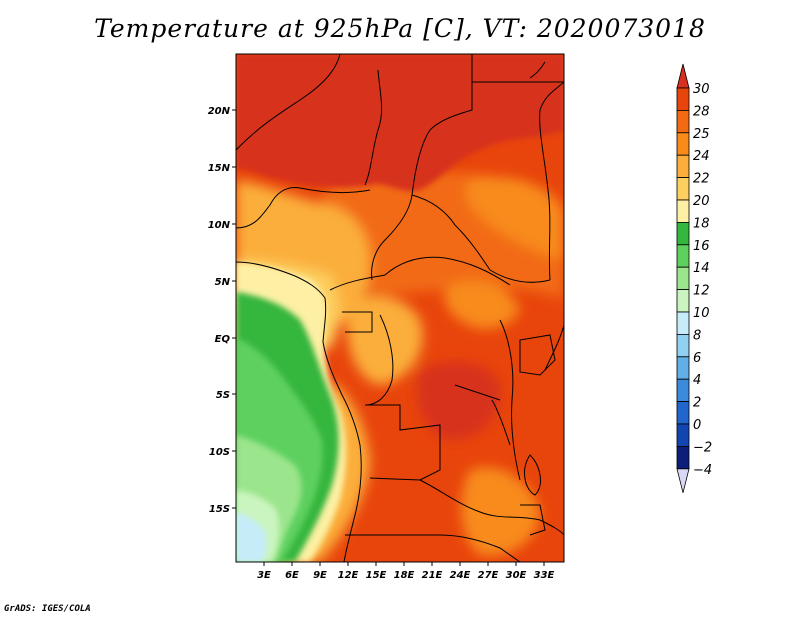 This screenshot has height=618, width=800. What do you see at coordinates (234, 309) in the screenshot?
I see `lat-ticks` at bounding box center [234, 309].